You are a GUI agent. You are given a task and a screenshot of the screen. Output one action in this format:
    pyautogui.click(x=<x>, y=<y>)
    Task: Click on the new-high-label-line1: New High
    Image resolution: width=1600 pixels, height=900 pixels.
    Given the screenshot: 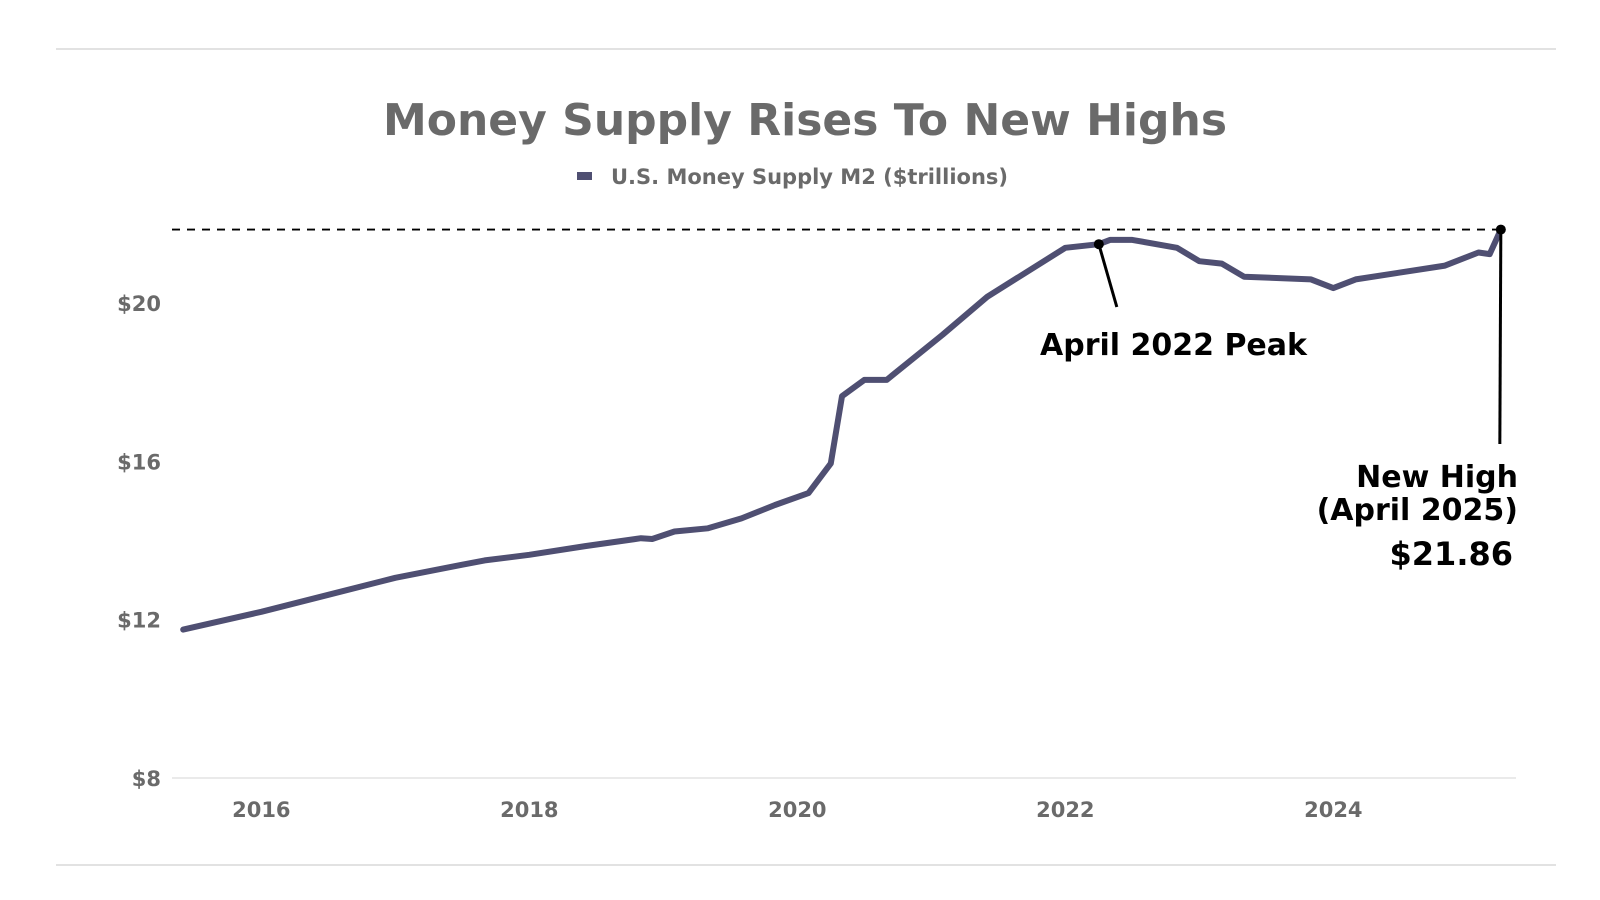 What is the action you would take?
    pyautogui.click(x=1437, y=477)
    